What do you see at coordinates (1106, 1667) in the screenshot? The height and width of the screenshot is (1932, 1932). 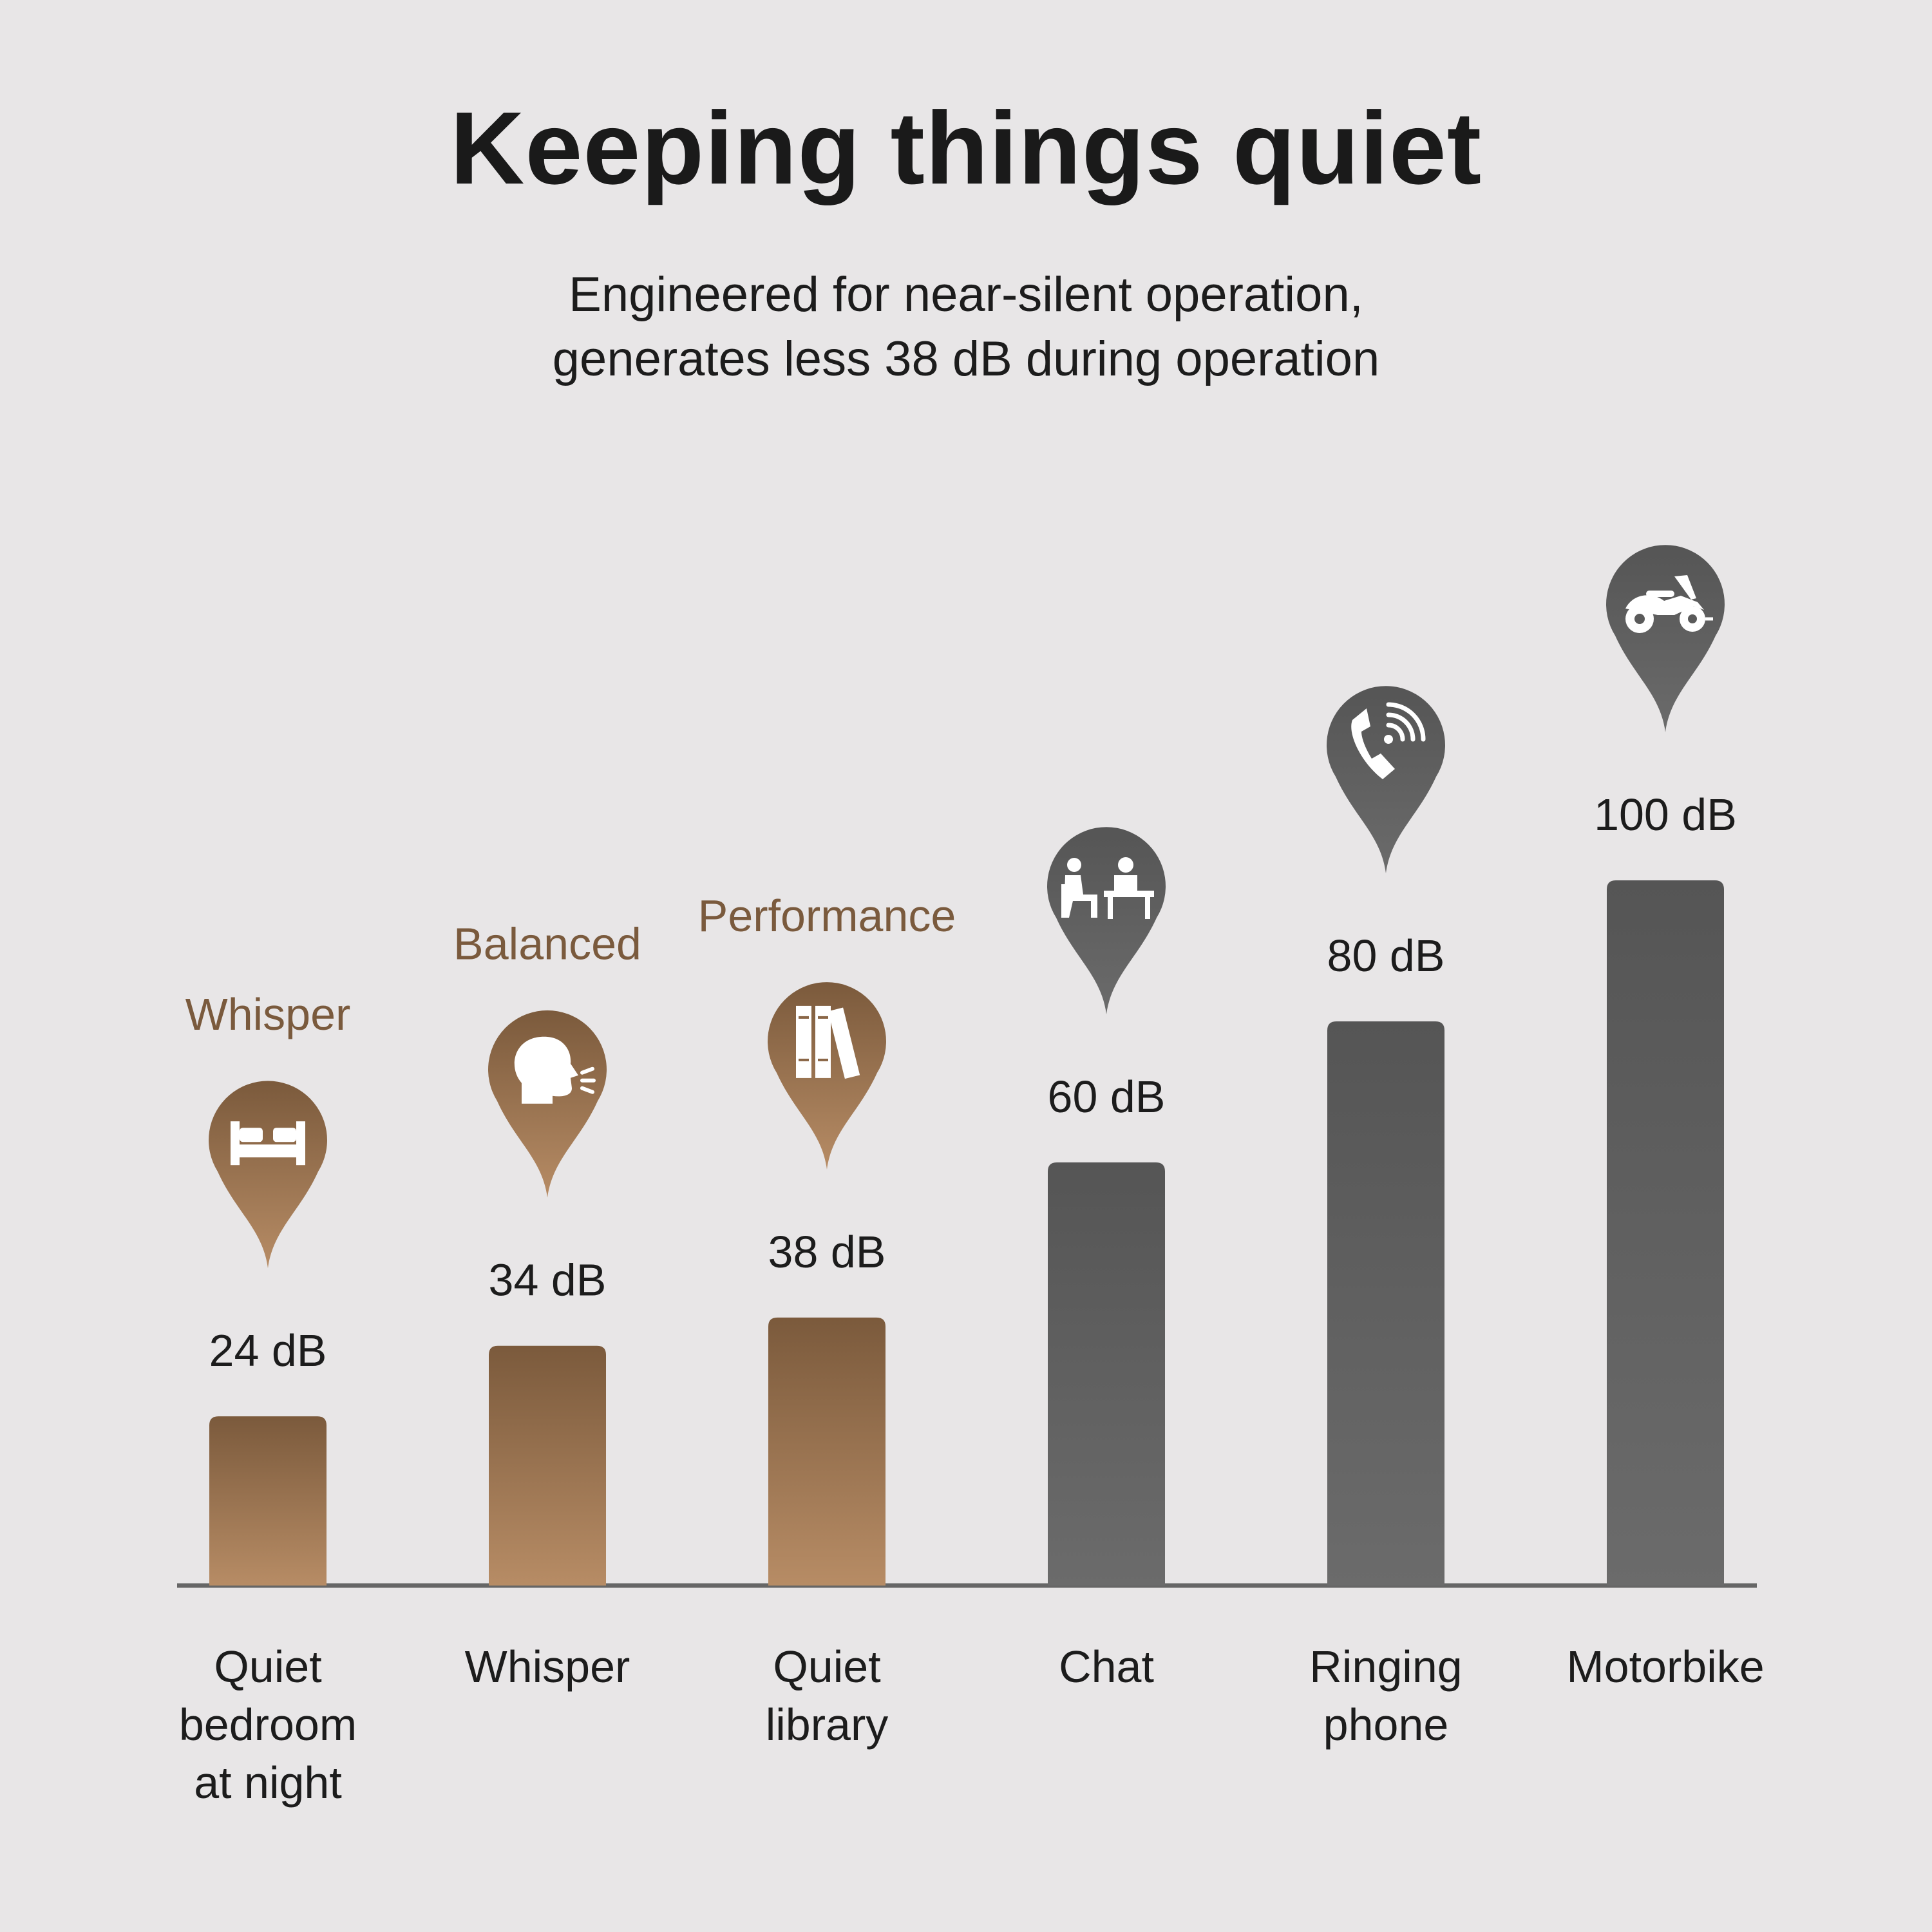 I see `category-label: Chat` at bounding box center [1106, 1667].